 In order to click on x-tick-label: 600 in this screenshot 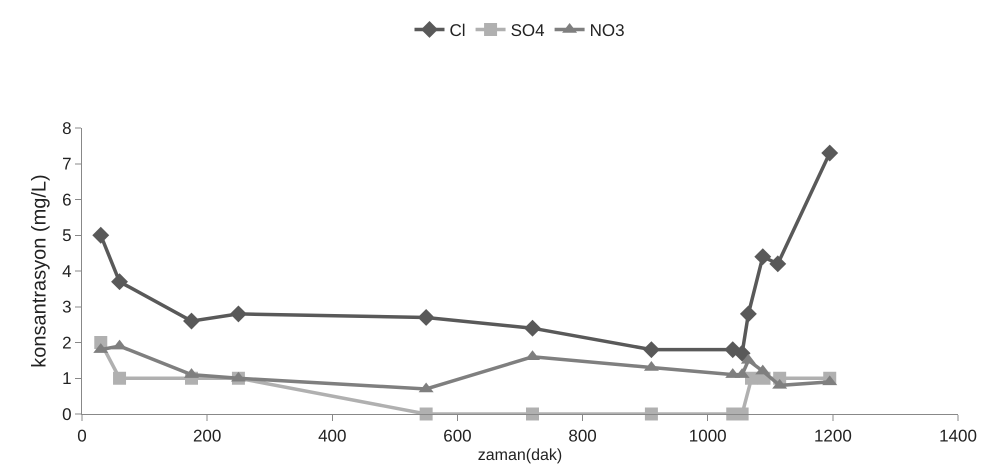, I will do `click(457, 436)`.